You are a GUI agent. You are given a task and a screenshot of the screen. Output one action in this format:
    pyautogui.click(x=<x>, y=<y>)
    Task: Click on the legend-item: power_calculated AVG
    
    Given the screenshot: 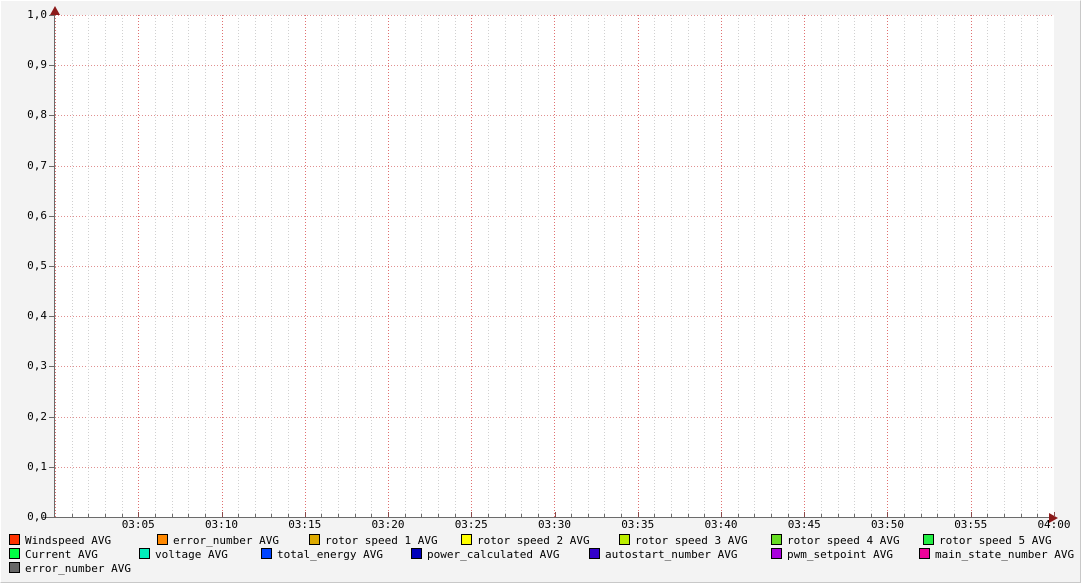 What is the action you would take?
    pyautogui.click(x=500, y=555)
    